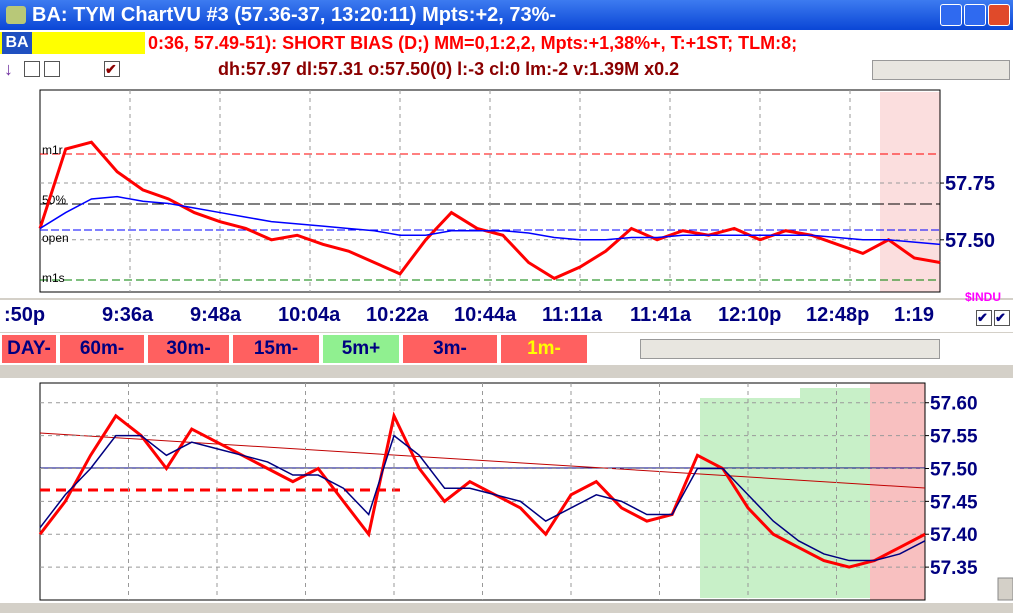 This screenshot has height=613, width=1013. I want to click on trend-line, so click(482, 460).